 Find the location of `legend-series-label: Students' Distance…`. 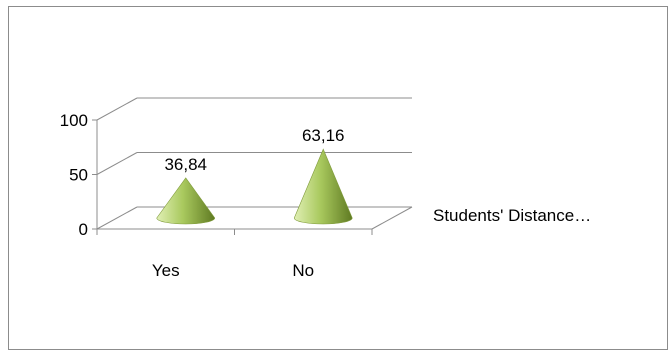

legend-series-label: Students' Distance… is located at coordinates (512, 215).